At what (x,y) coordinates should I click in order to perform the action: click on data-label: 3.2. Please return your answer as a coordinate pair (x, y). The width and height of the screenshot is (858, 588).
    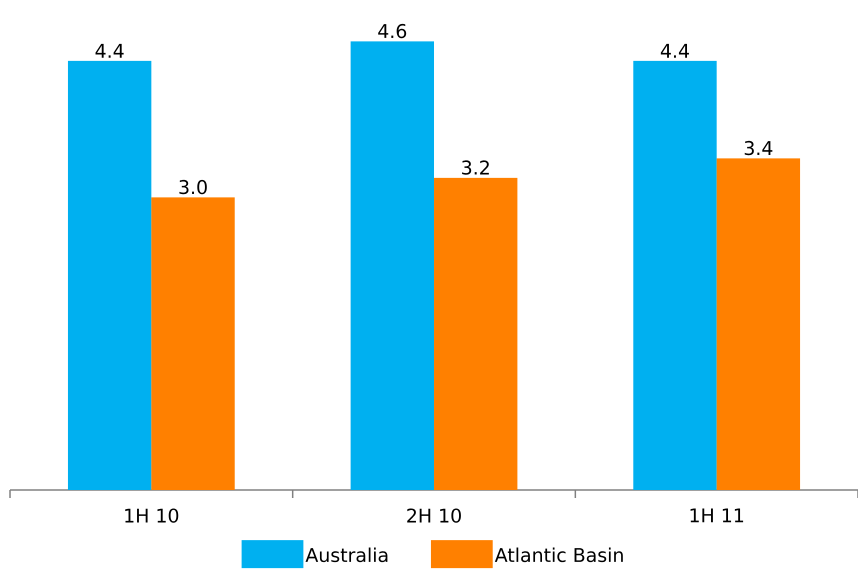
    Looking at the image, I should click on (475, 167).